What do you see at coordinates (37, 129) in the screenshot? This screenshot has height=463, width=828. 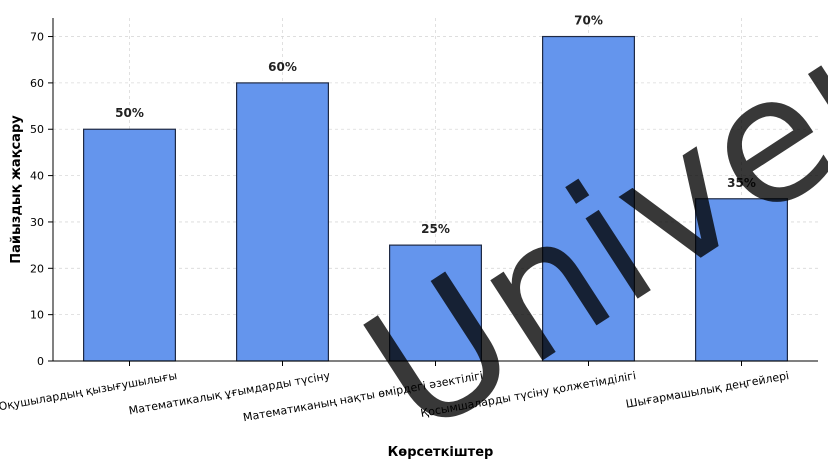 I see `y-tick-label: 50` at bounding box center [37, 129].